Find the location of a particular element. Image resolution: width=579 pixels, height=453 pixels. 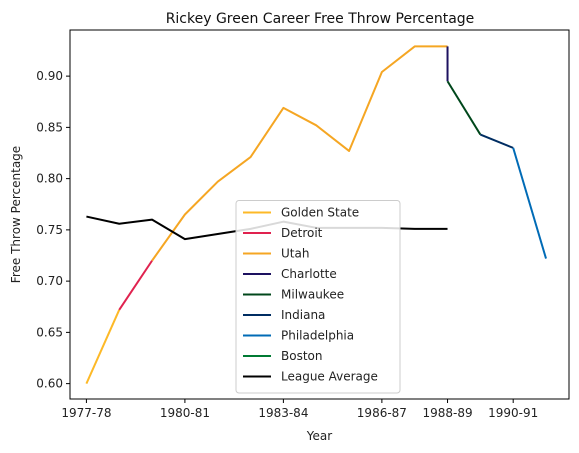

legend-entry: League Average is located at coordinates (329, 377).